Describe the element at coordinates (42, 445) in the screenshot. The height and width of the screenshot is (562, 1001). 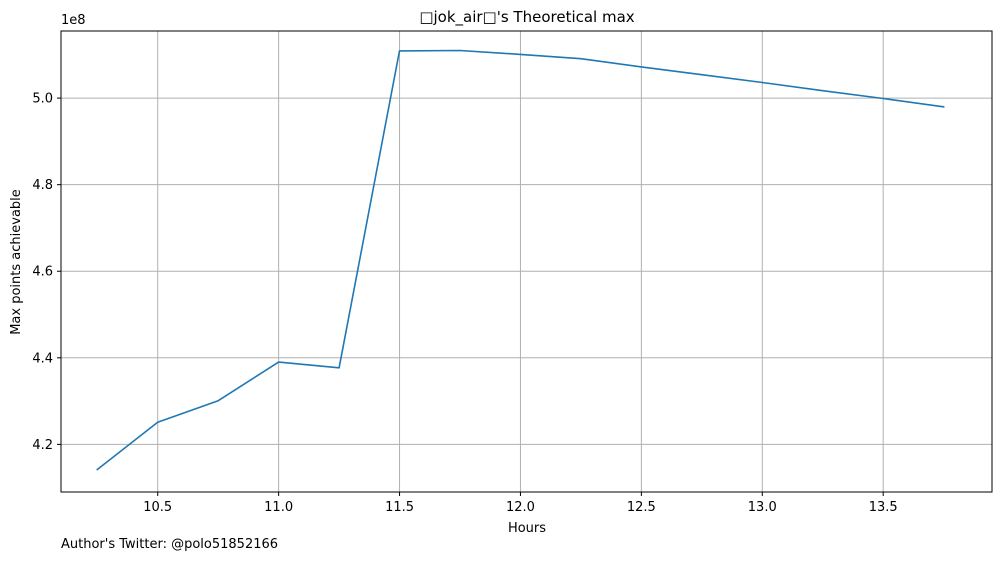
I see `y-tick-label: 4.2` at that location.